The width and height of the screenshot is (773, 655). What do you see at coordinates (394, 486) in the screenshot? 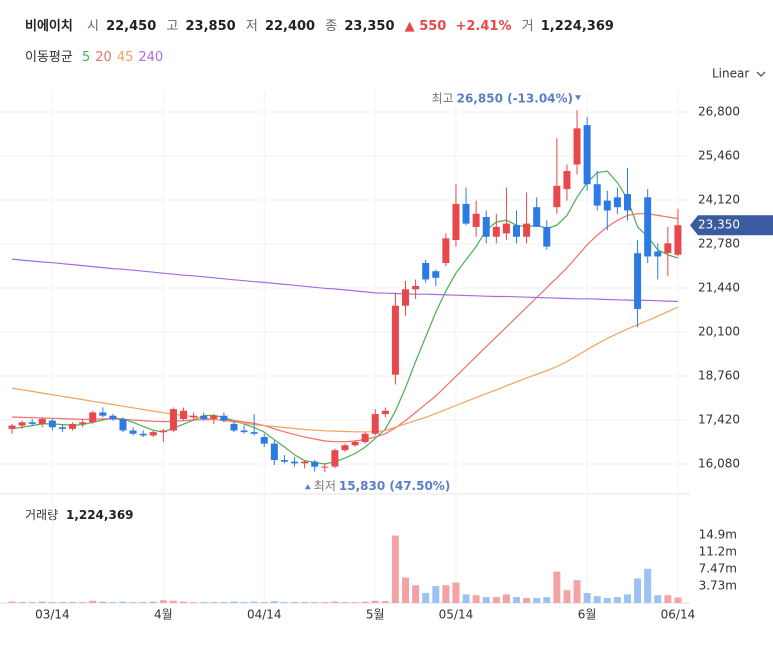
I see `annotation-text: 15,830 (47.50%)` at bounding box center [394, 486].